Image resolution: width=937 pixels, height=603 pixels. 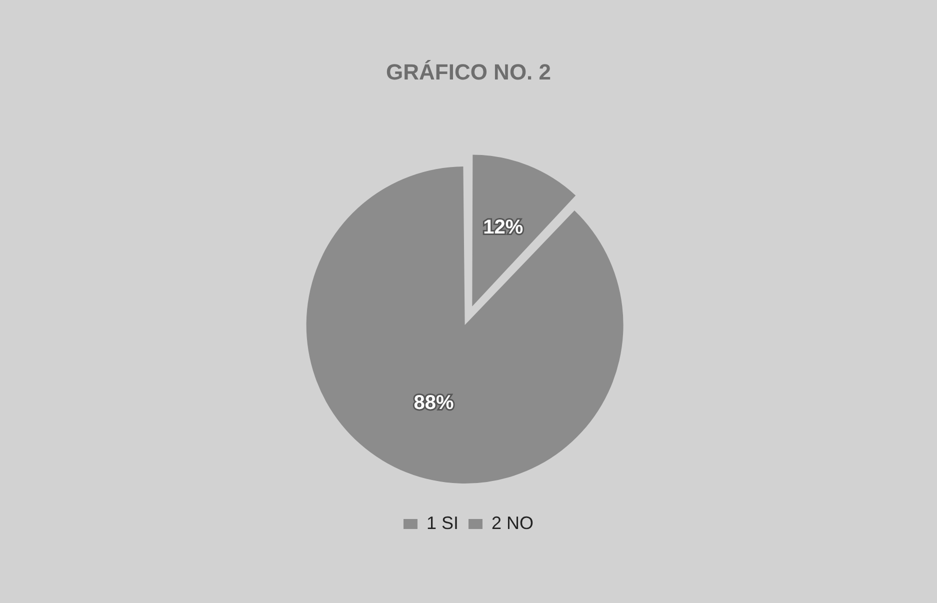 What do you see at coordinates (434, 403) in the screenshot?
I see `data-label: 88%` at bounding box center [434, 403].